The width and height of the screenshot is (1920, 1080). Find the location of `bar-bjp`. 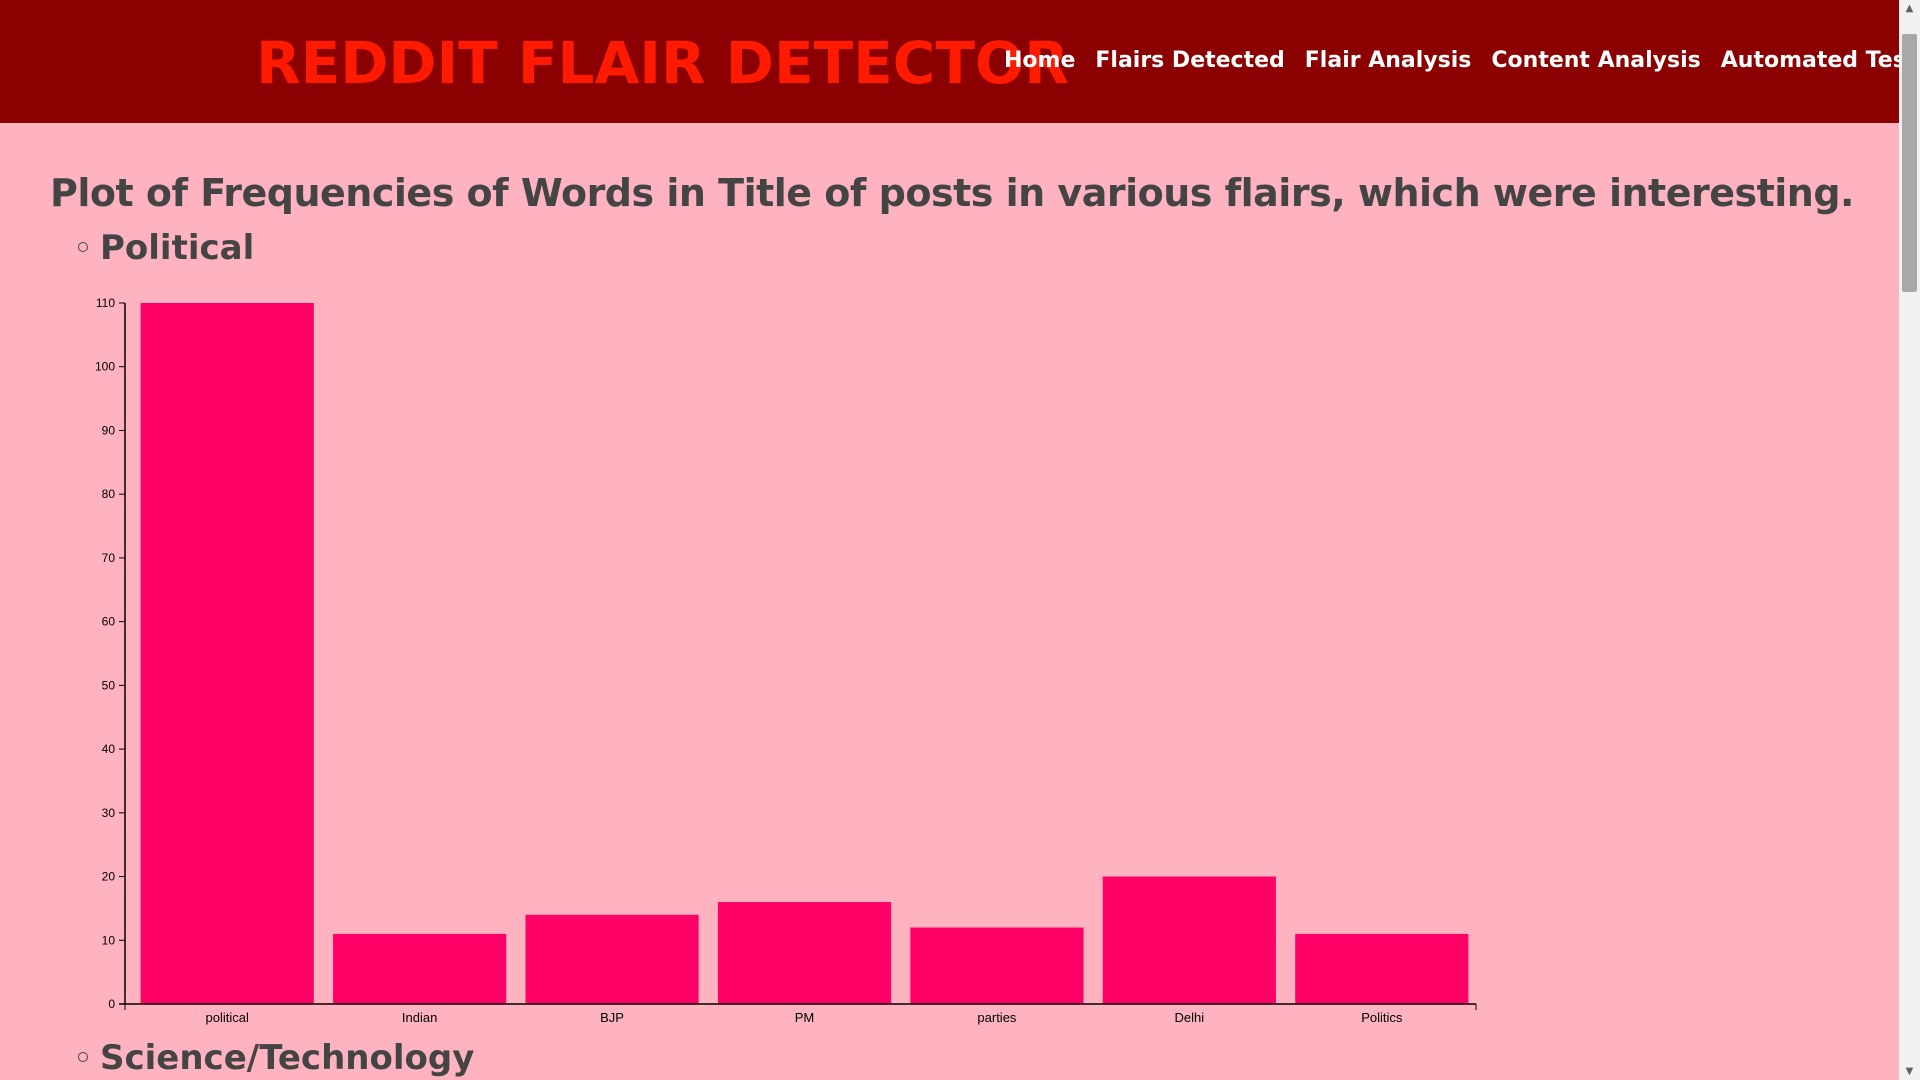

bar-bjp is located at coordinates (612, 959).